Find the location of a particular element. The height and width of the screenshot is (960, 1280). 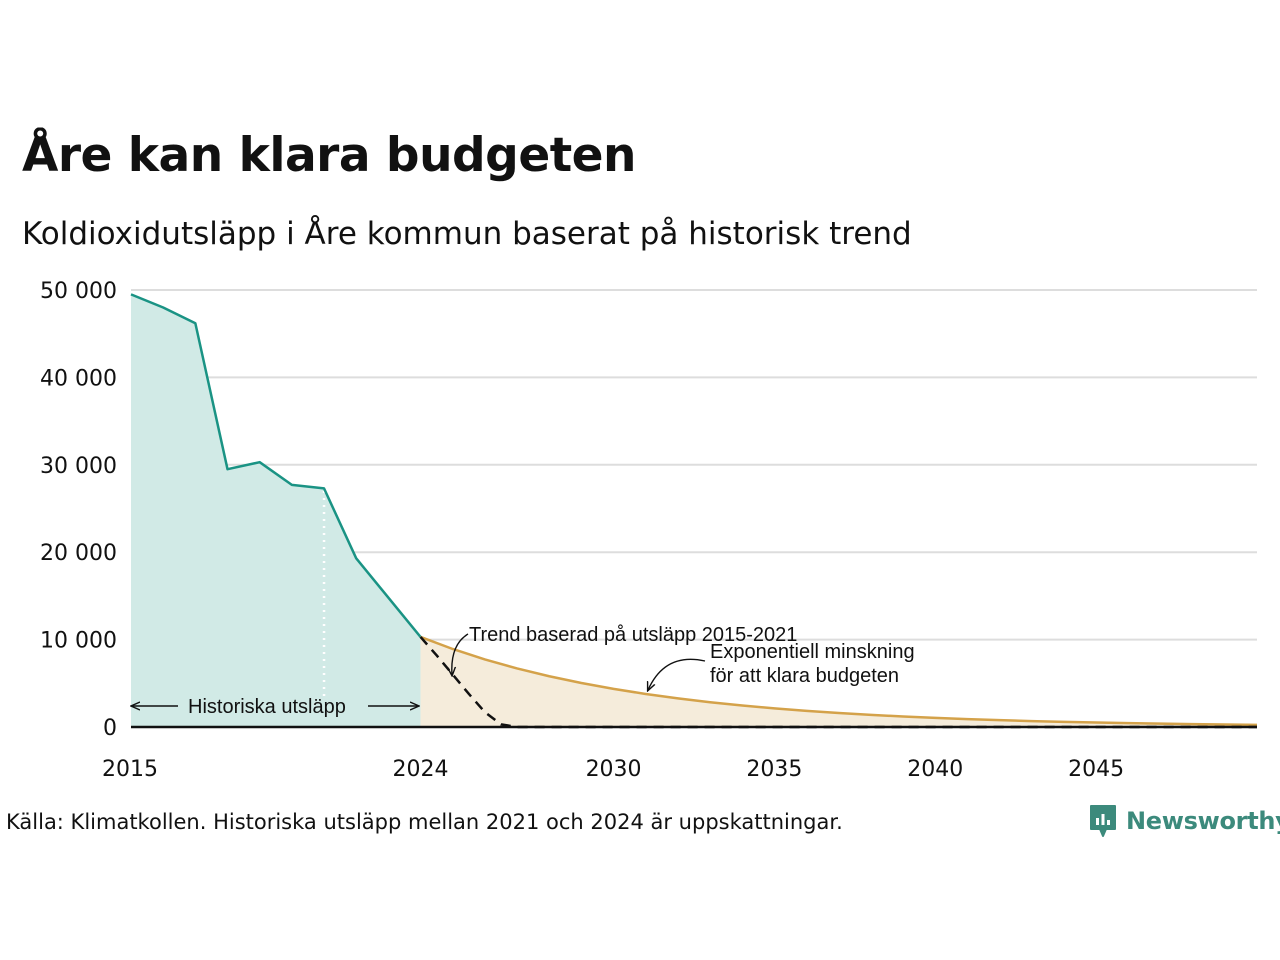

x-tick-label: 2035 is located at coordinates (774, 769).